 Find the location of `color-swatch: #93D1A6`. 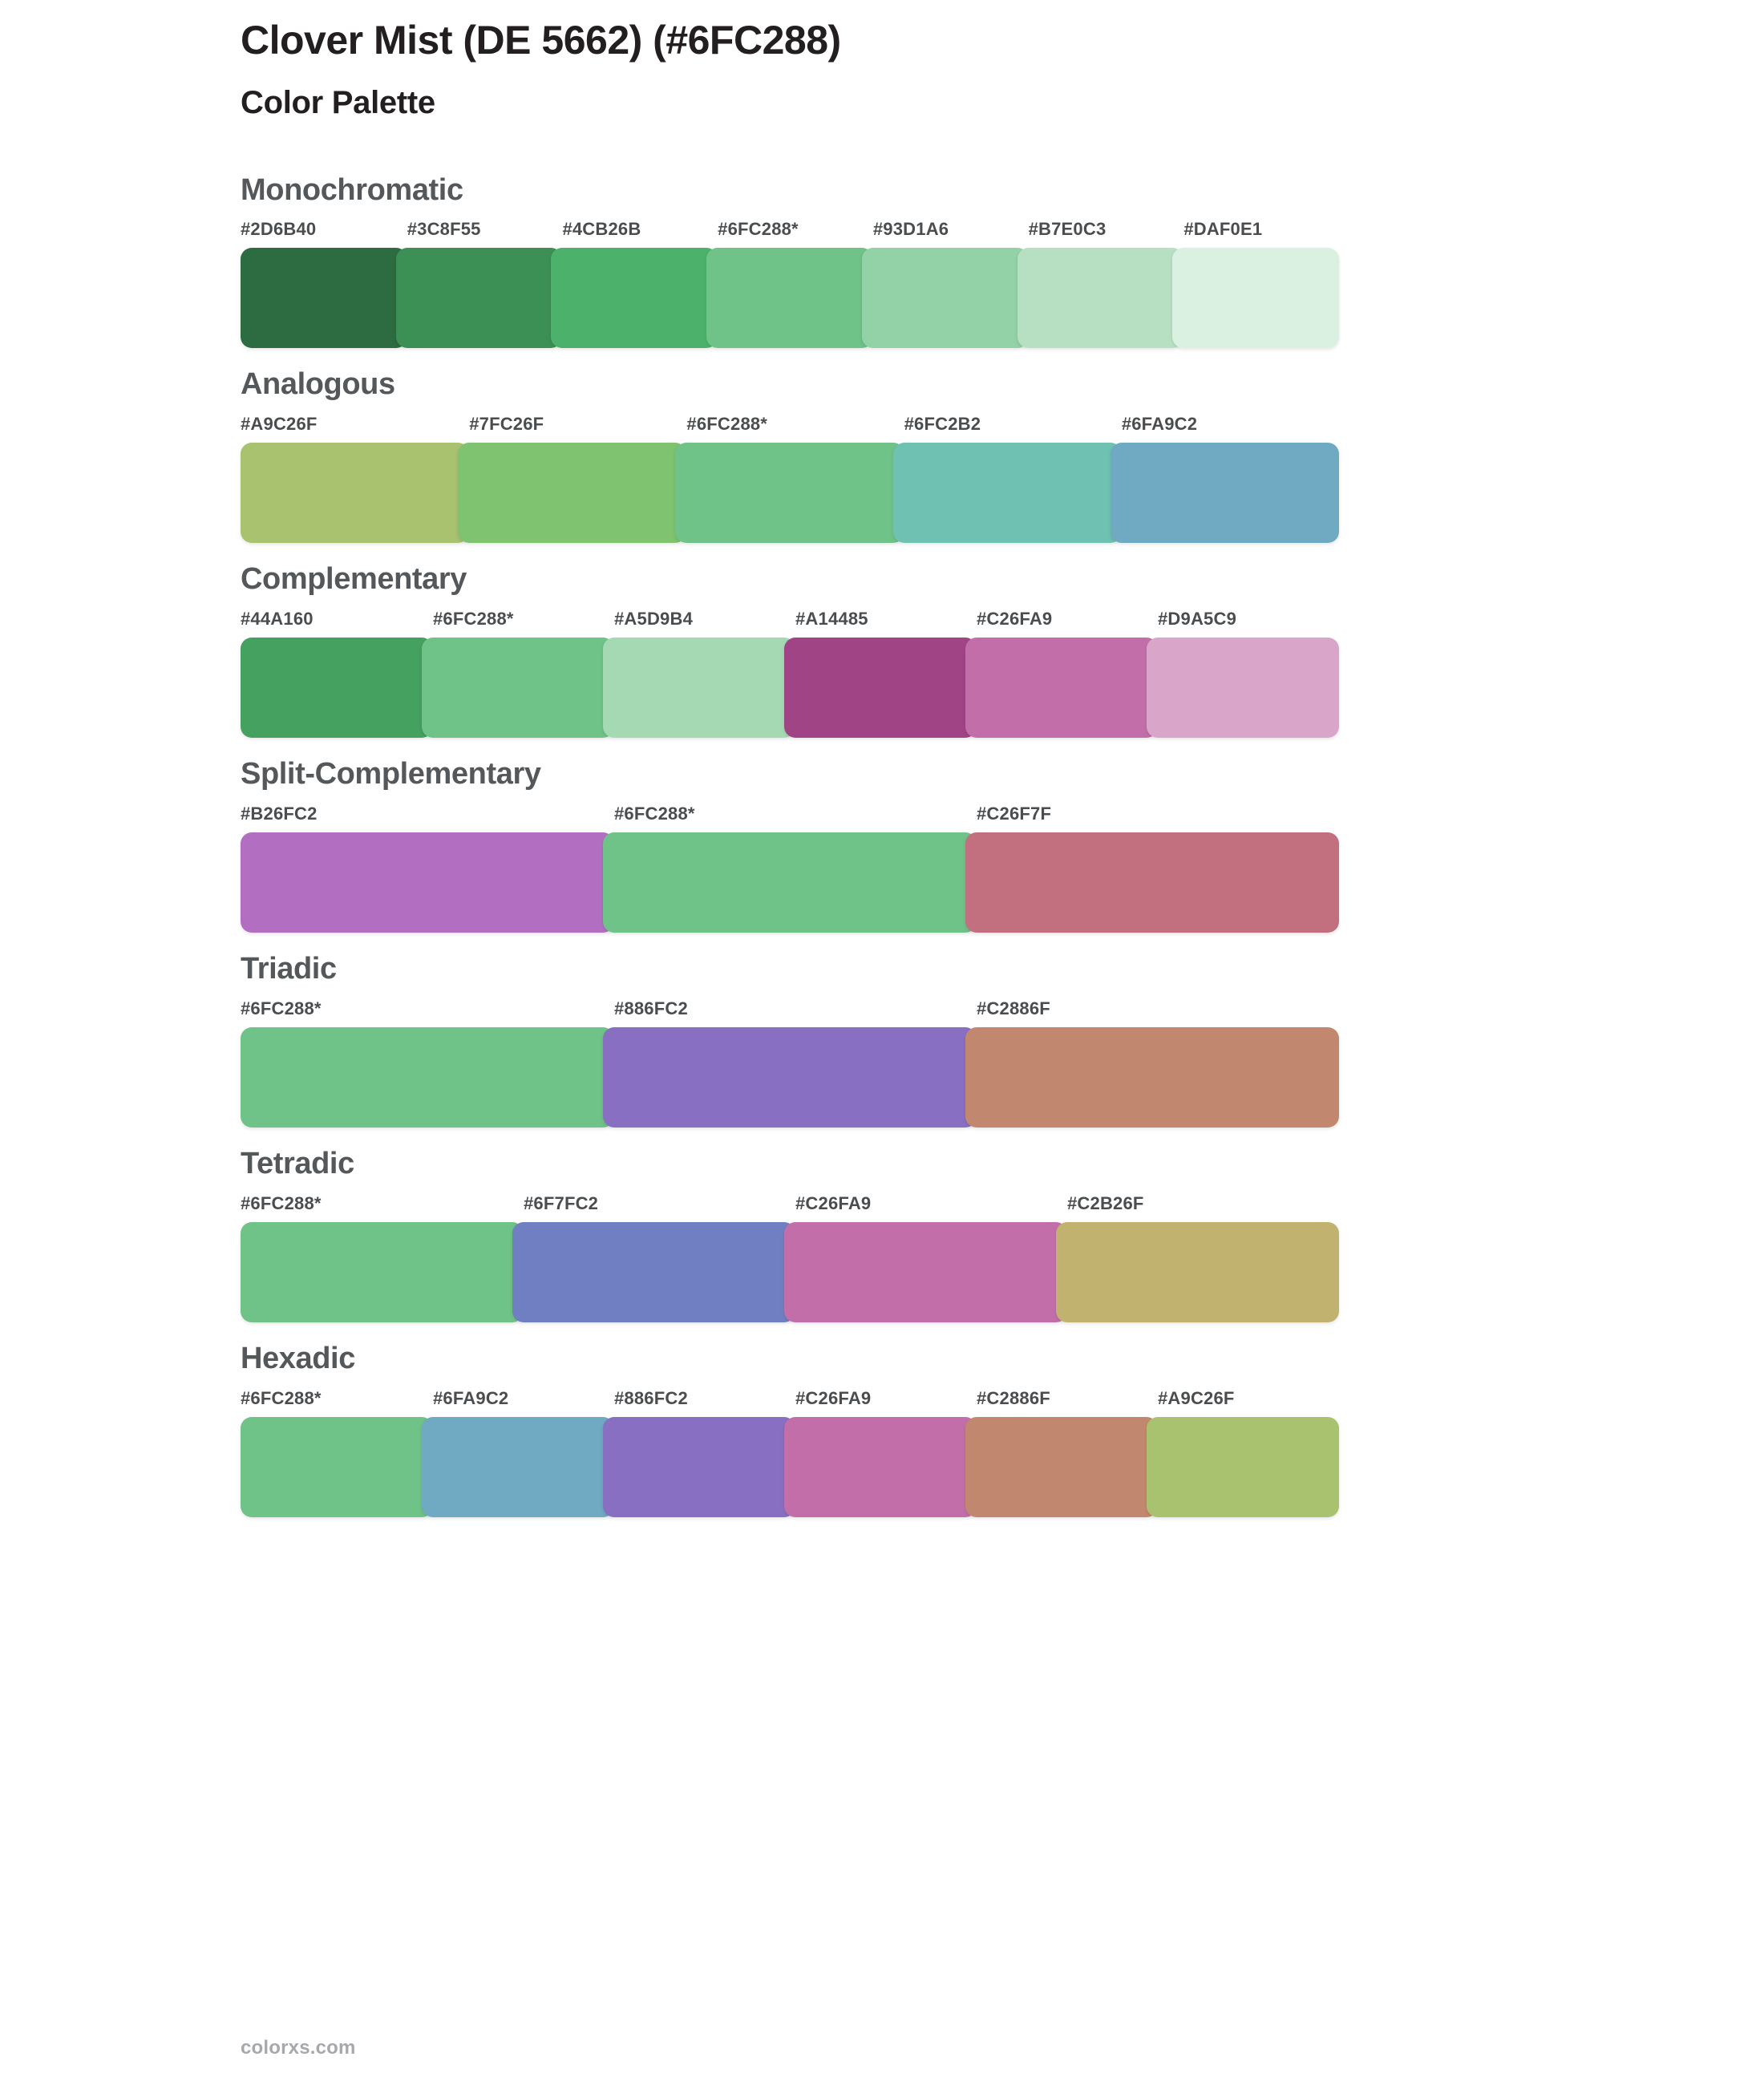

color-swatch: #93D1A6 is located at coordinates (945, 284).